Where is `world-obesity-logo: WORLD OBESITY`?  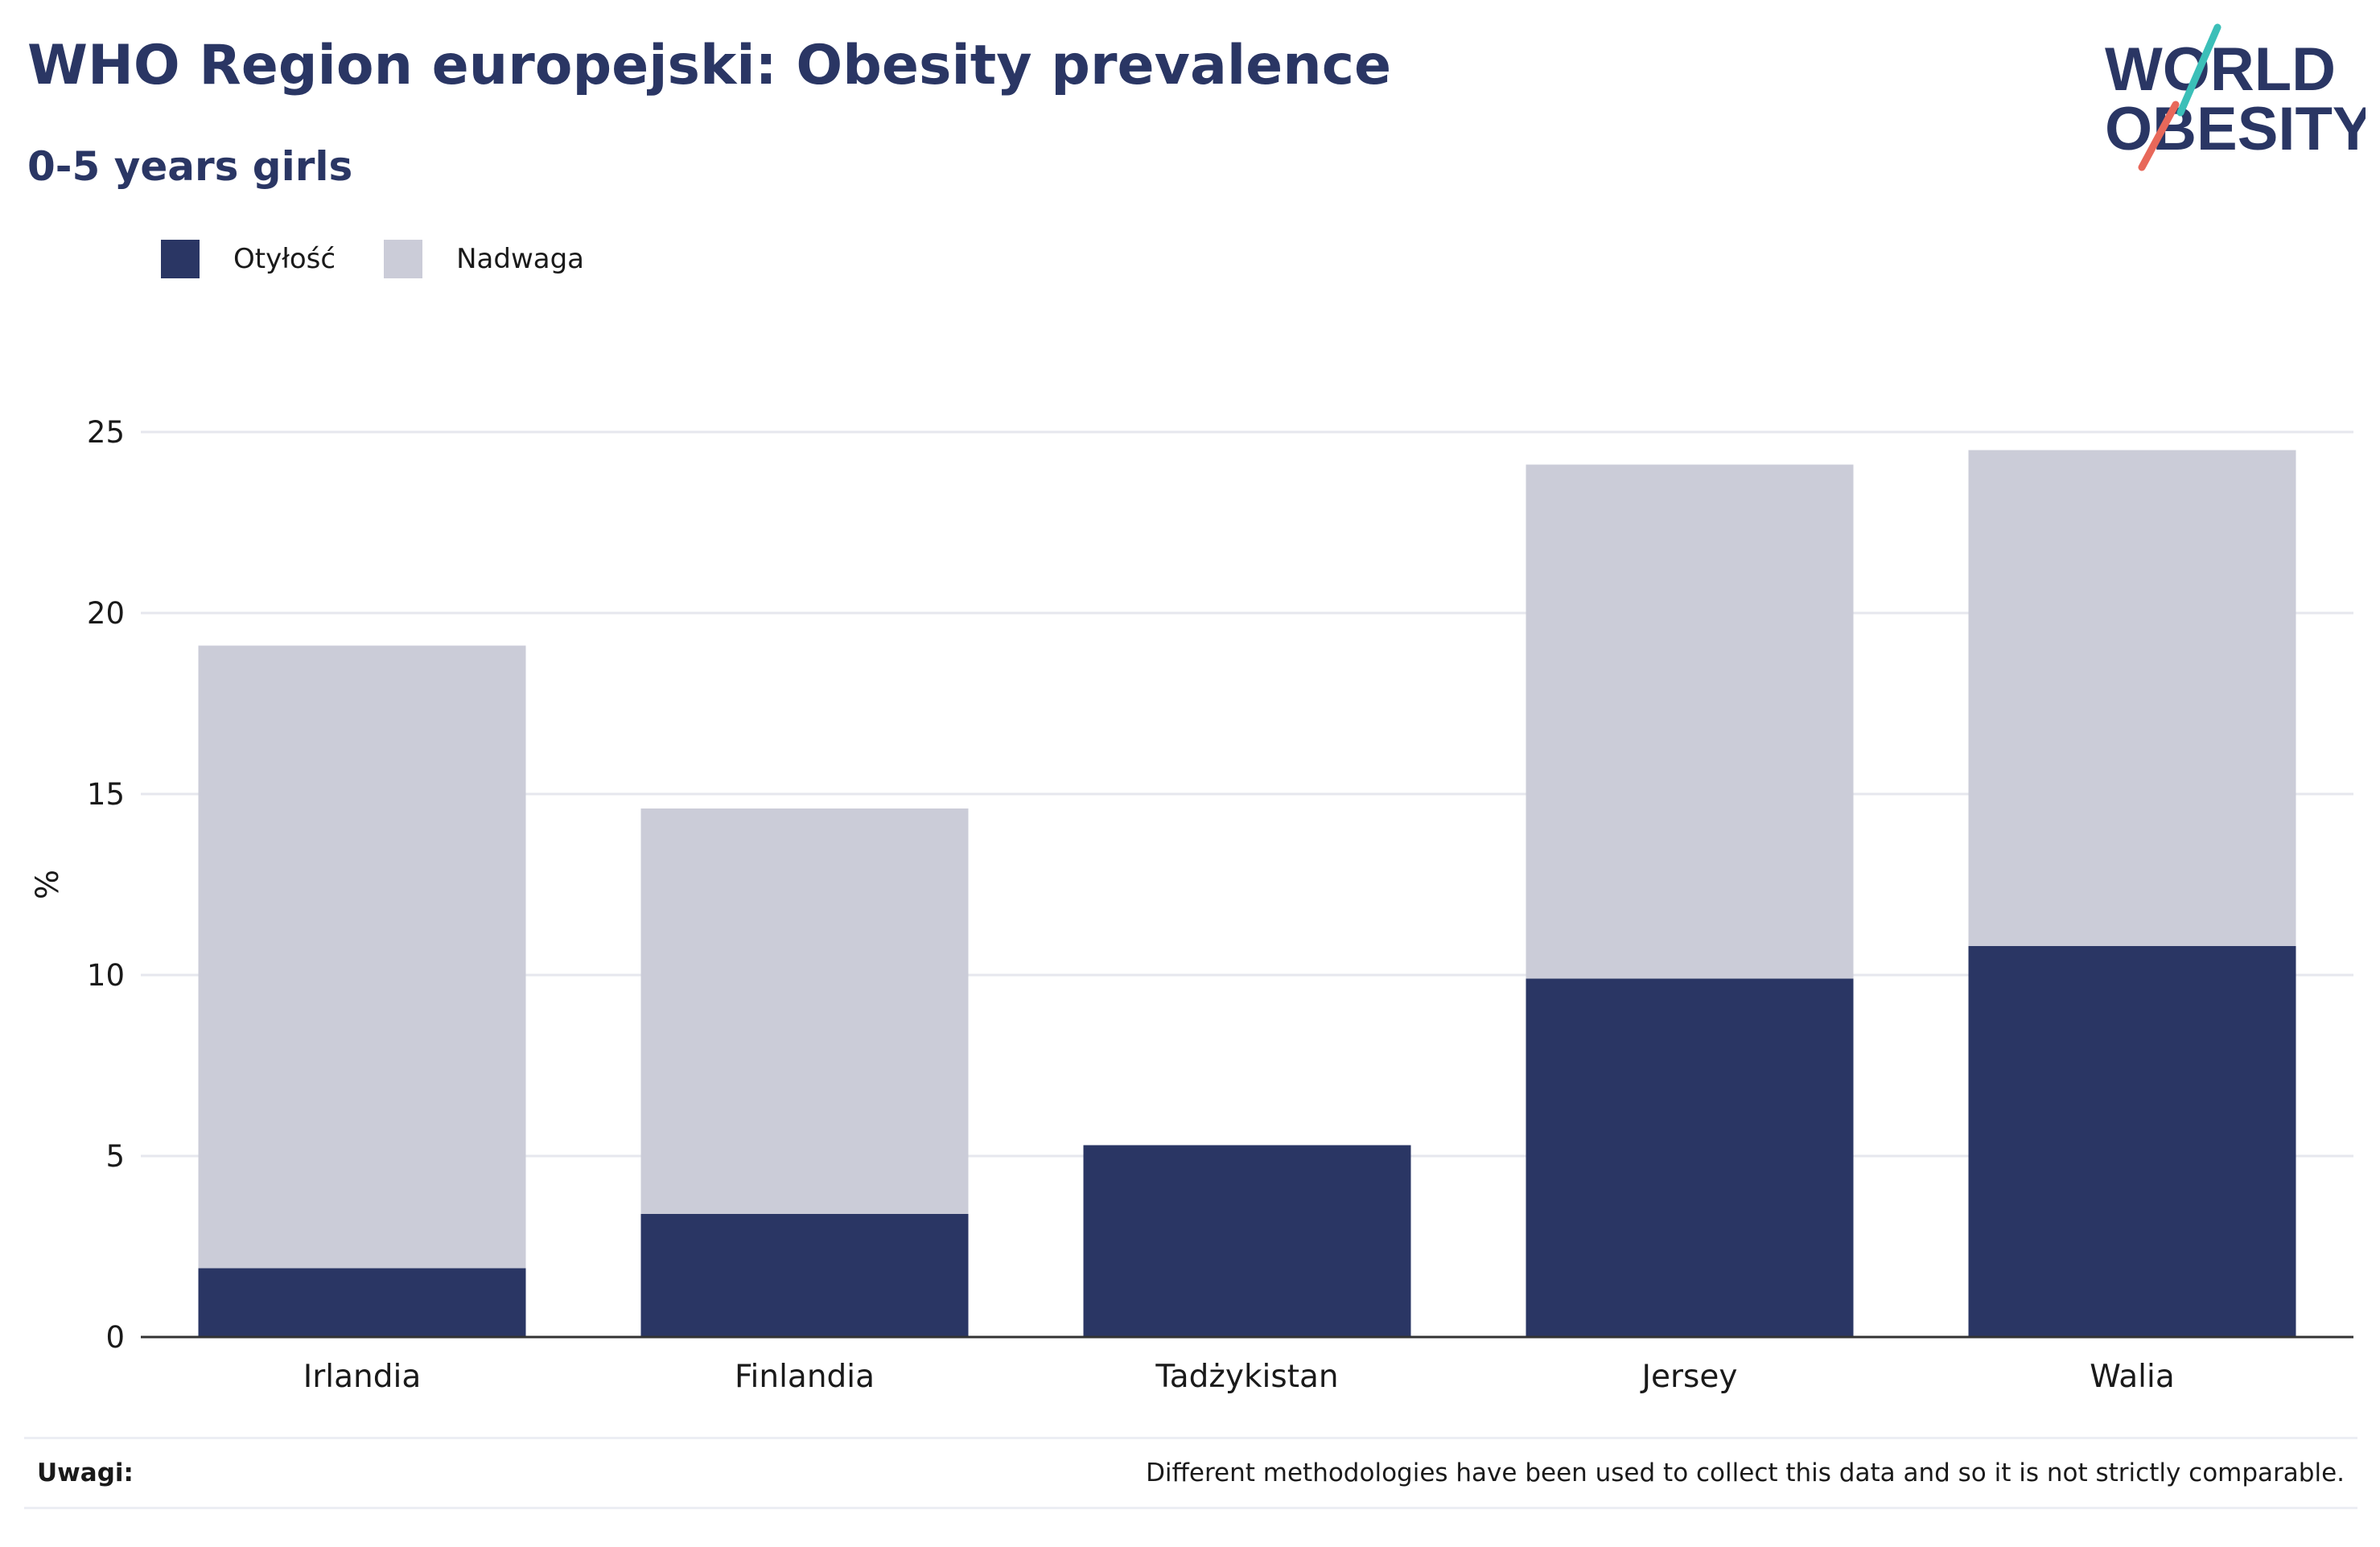 world-obesity-logo: WORLD OBESITY is located at coordinates (2235, 97).